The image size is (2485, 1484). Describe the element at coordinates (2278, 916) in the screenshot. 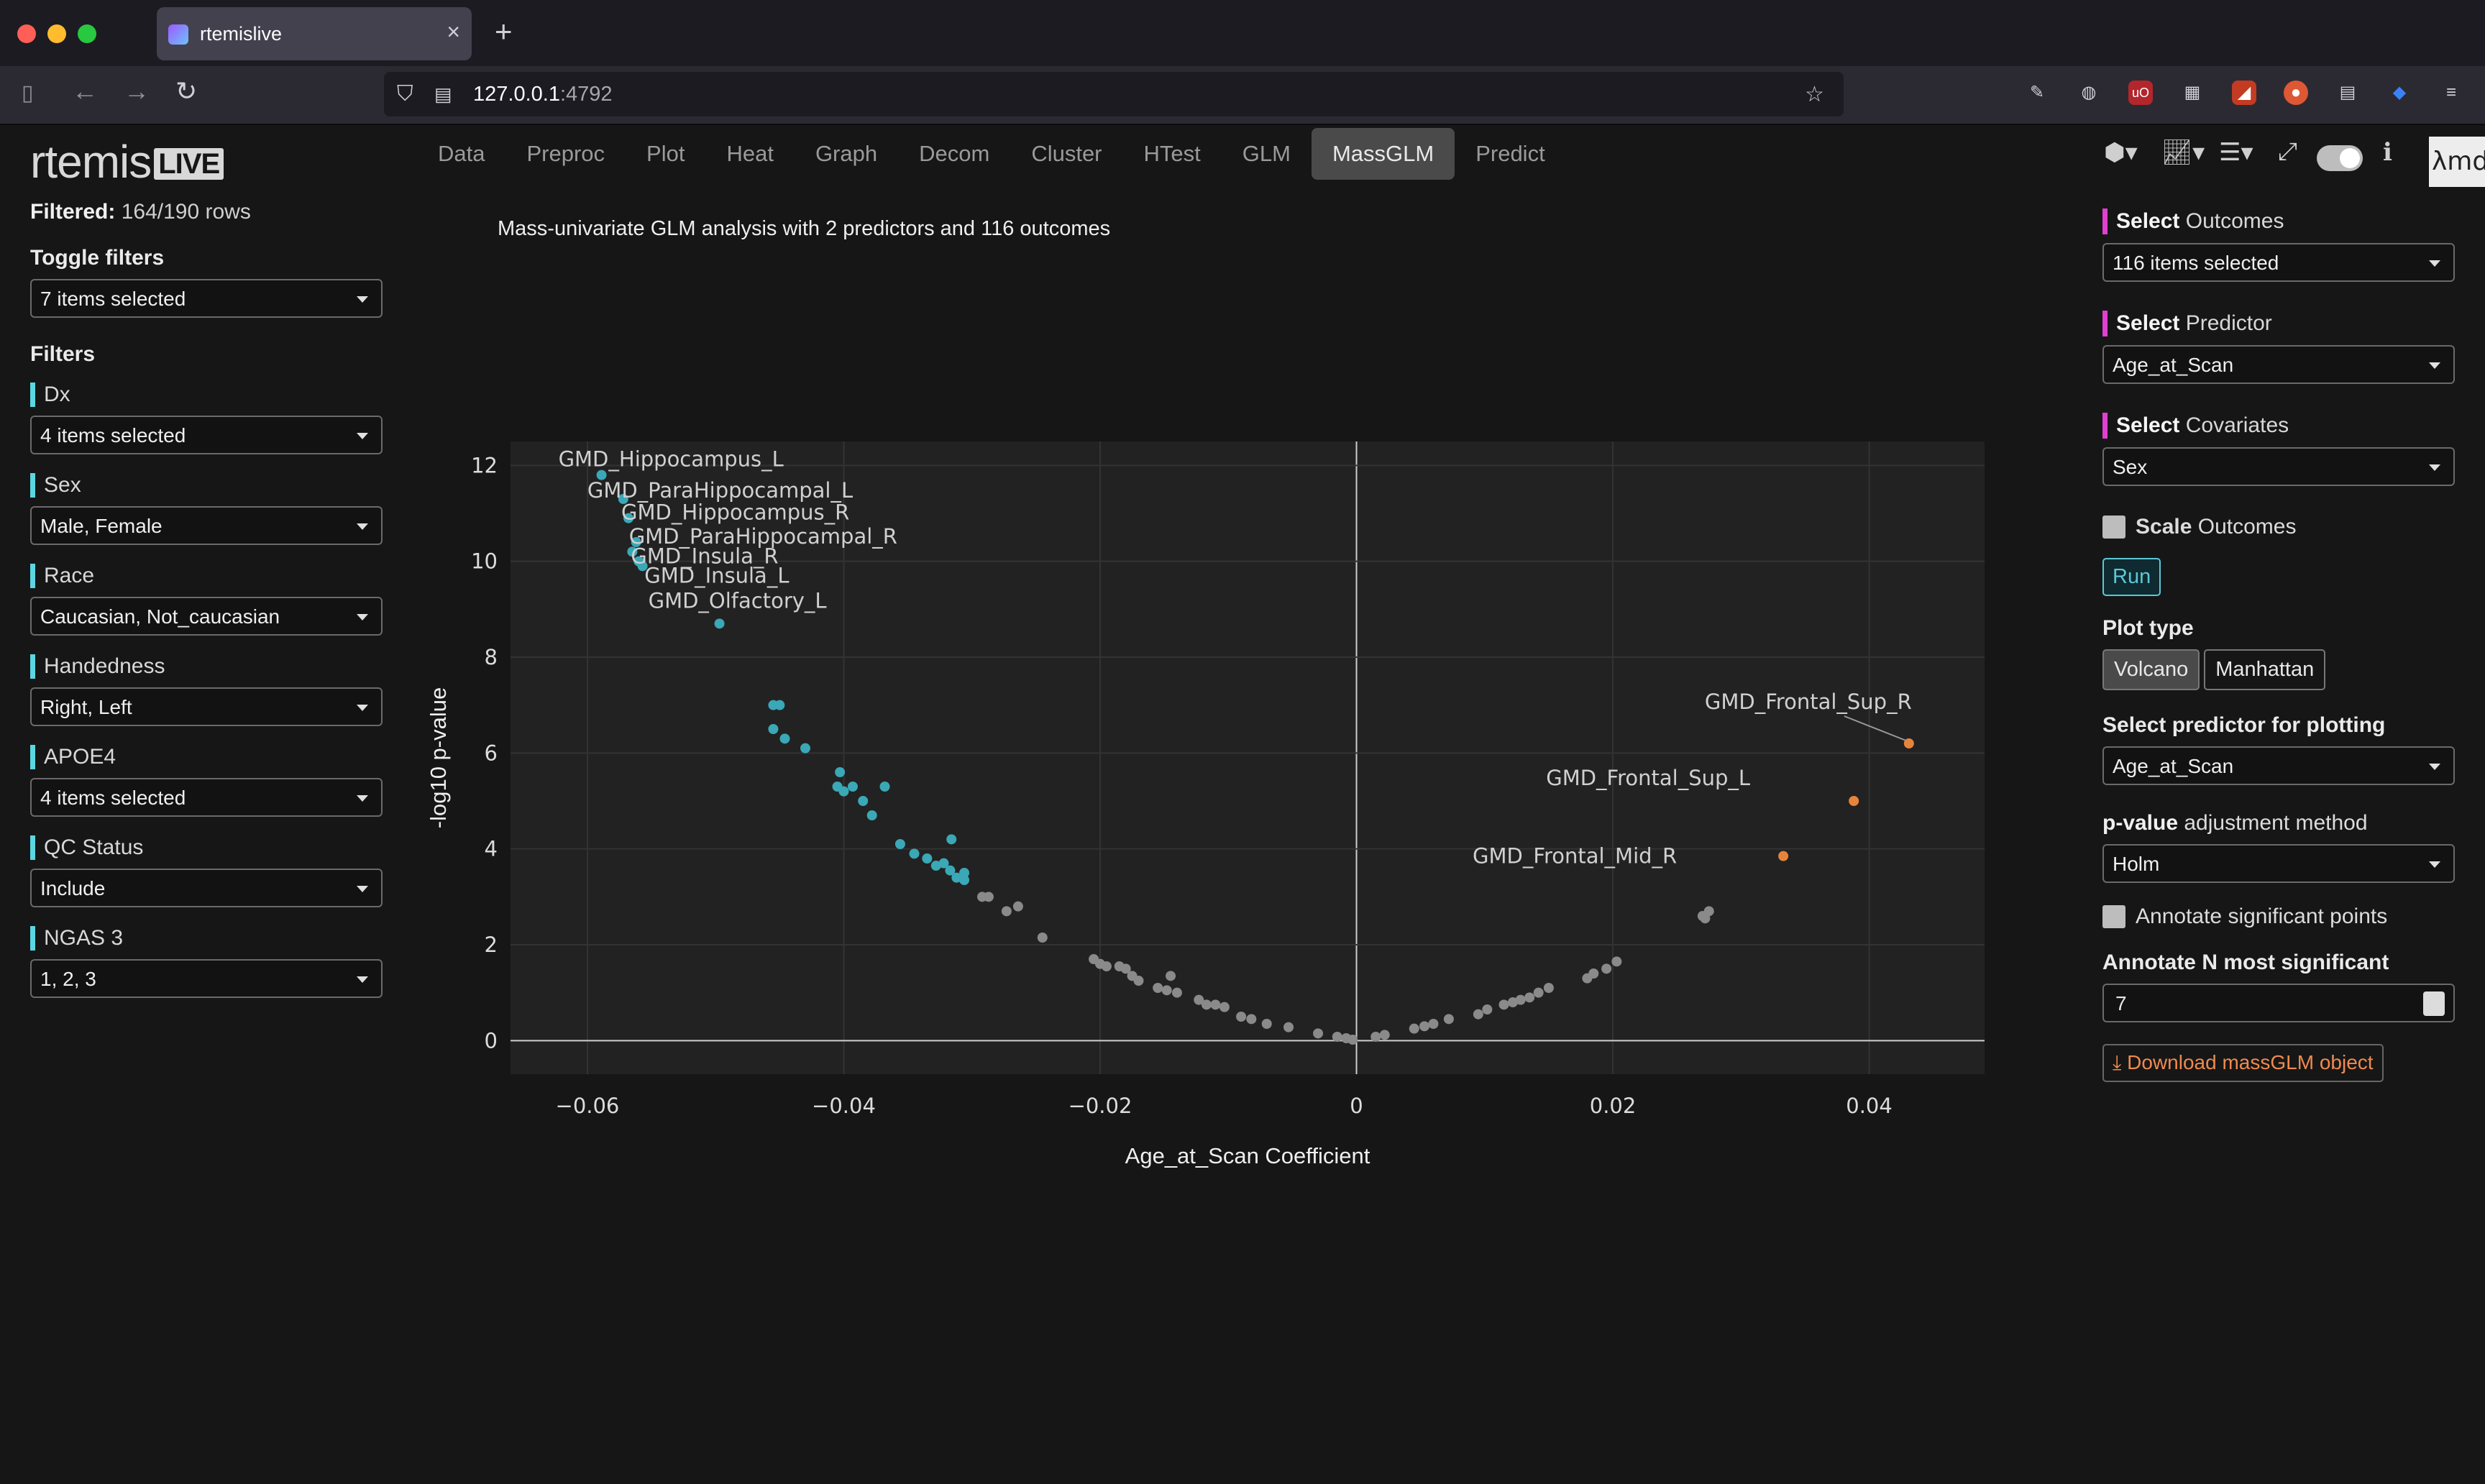

I see `annotate-significant-checkbox: Annotate significant points` at that location.